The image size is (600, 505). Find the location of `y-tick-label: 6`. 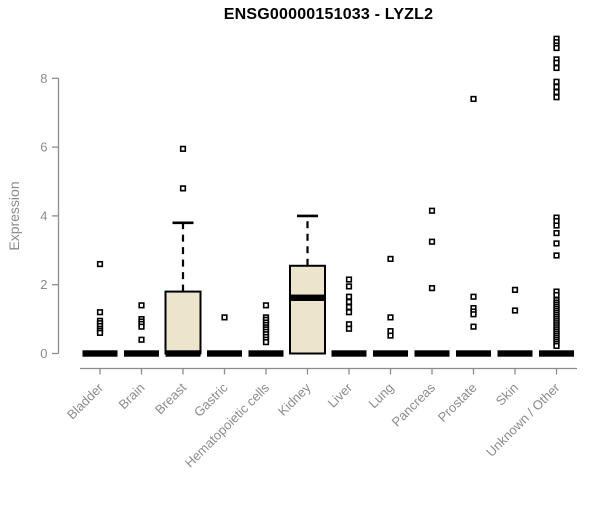

y-tick-label: 6 is located at coordinates (43, 147).